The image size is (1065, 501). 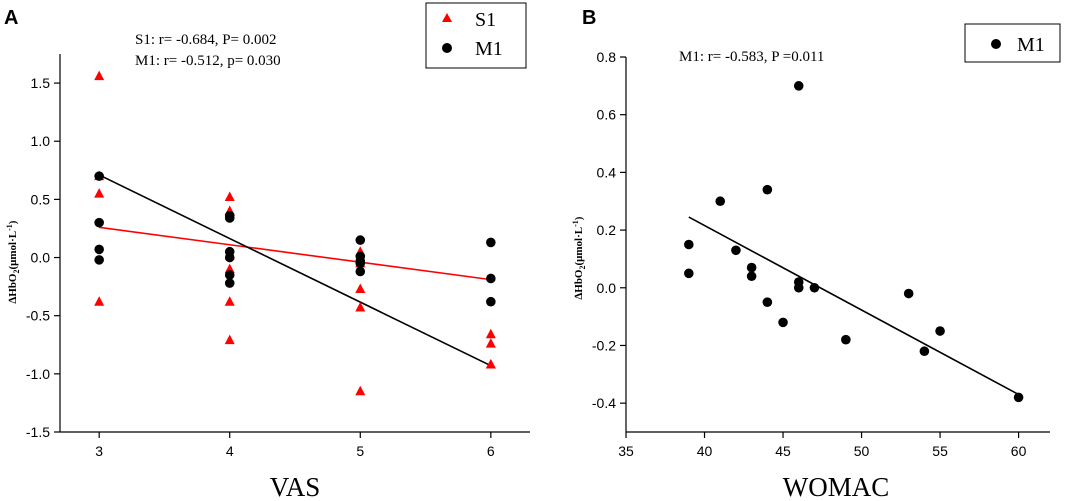 What do you see at coordinates (41, 199) in the screenshot?
I see `panel-a-y-tick-label: 0.5` at bounding box center [41, 199].